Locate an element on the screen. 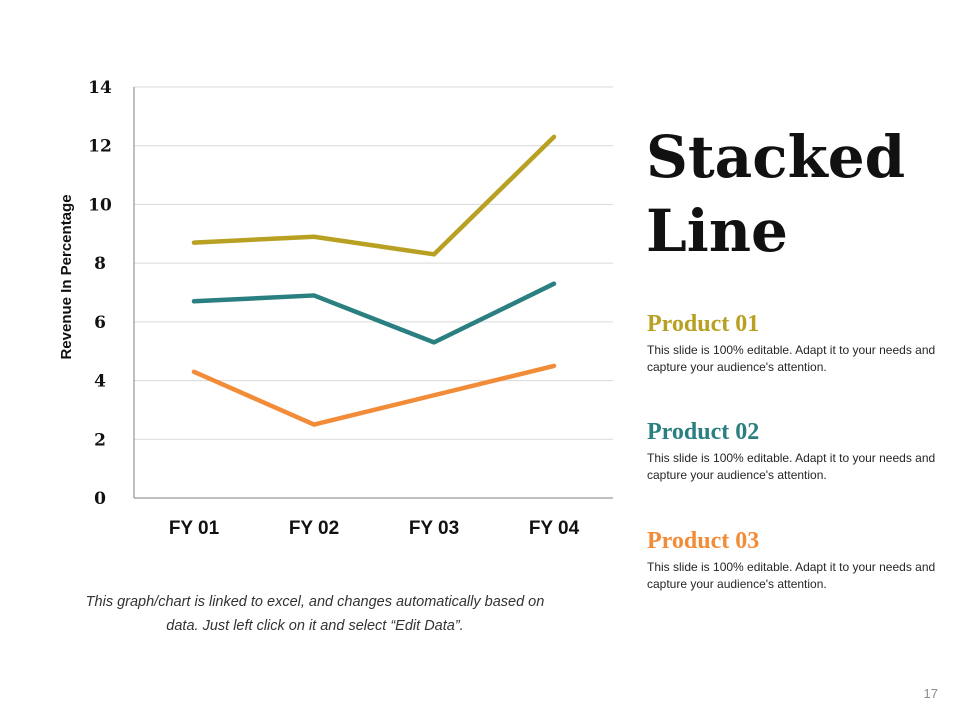 This screenshot has height=720, width=960. product-02-name: Product 02 is located at coordinates (703, 432).